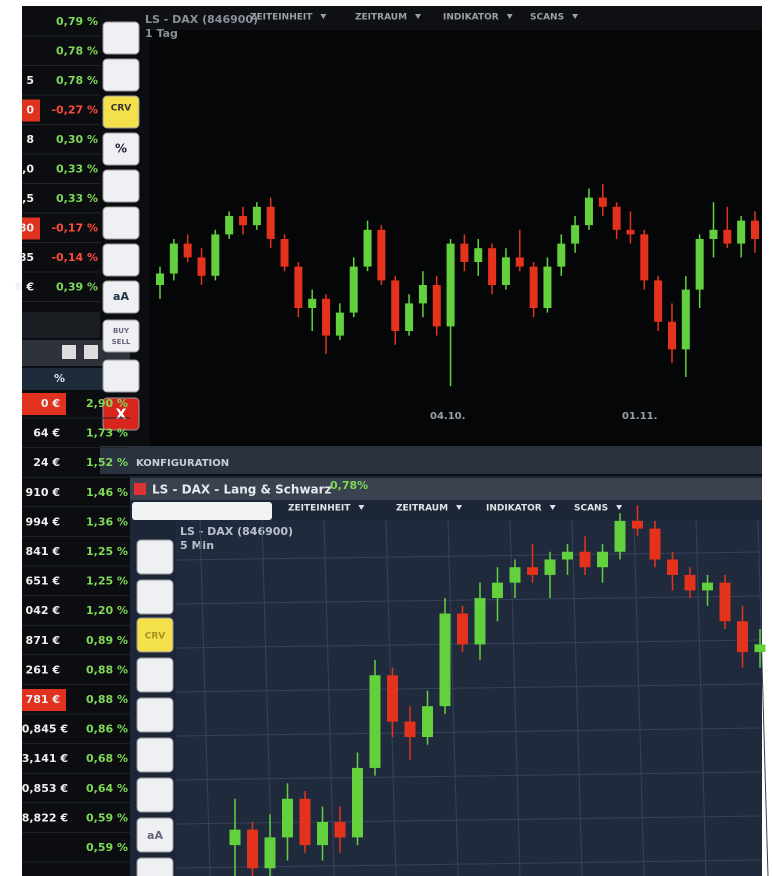 This screenshot has height=876, width=773. I want to click on price: 651 €, so click(43, 581).